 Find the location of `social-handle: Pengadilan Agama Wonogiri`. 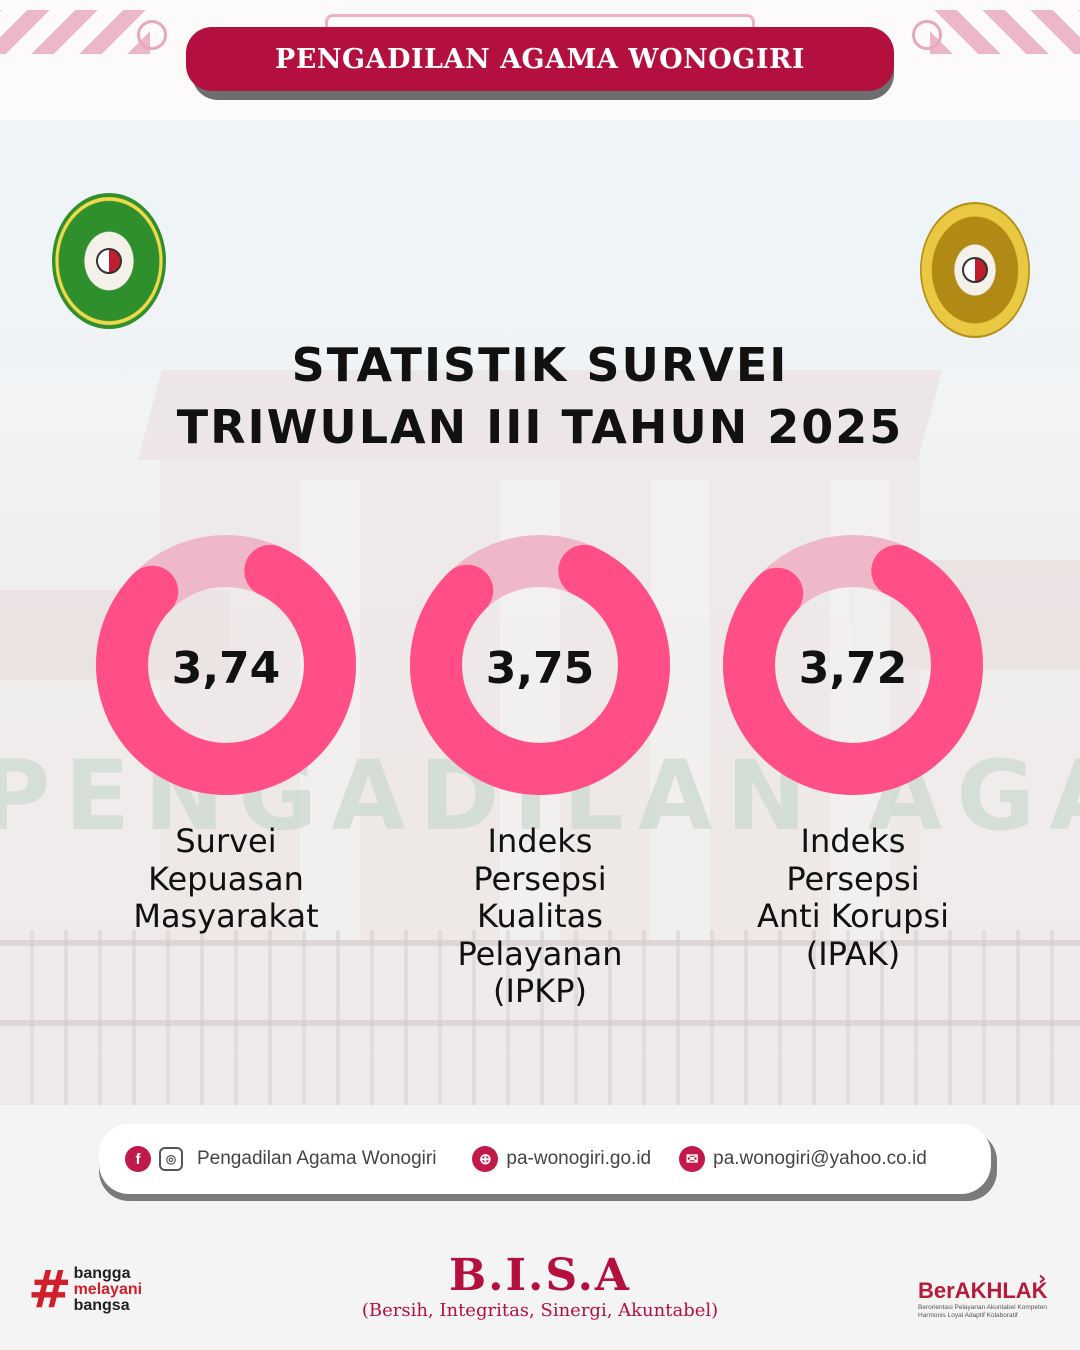

social-handle: Pengadilan Agama Wonogiri is located at coordinates (317, 1158).